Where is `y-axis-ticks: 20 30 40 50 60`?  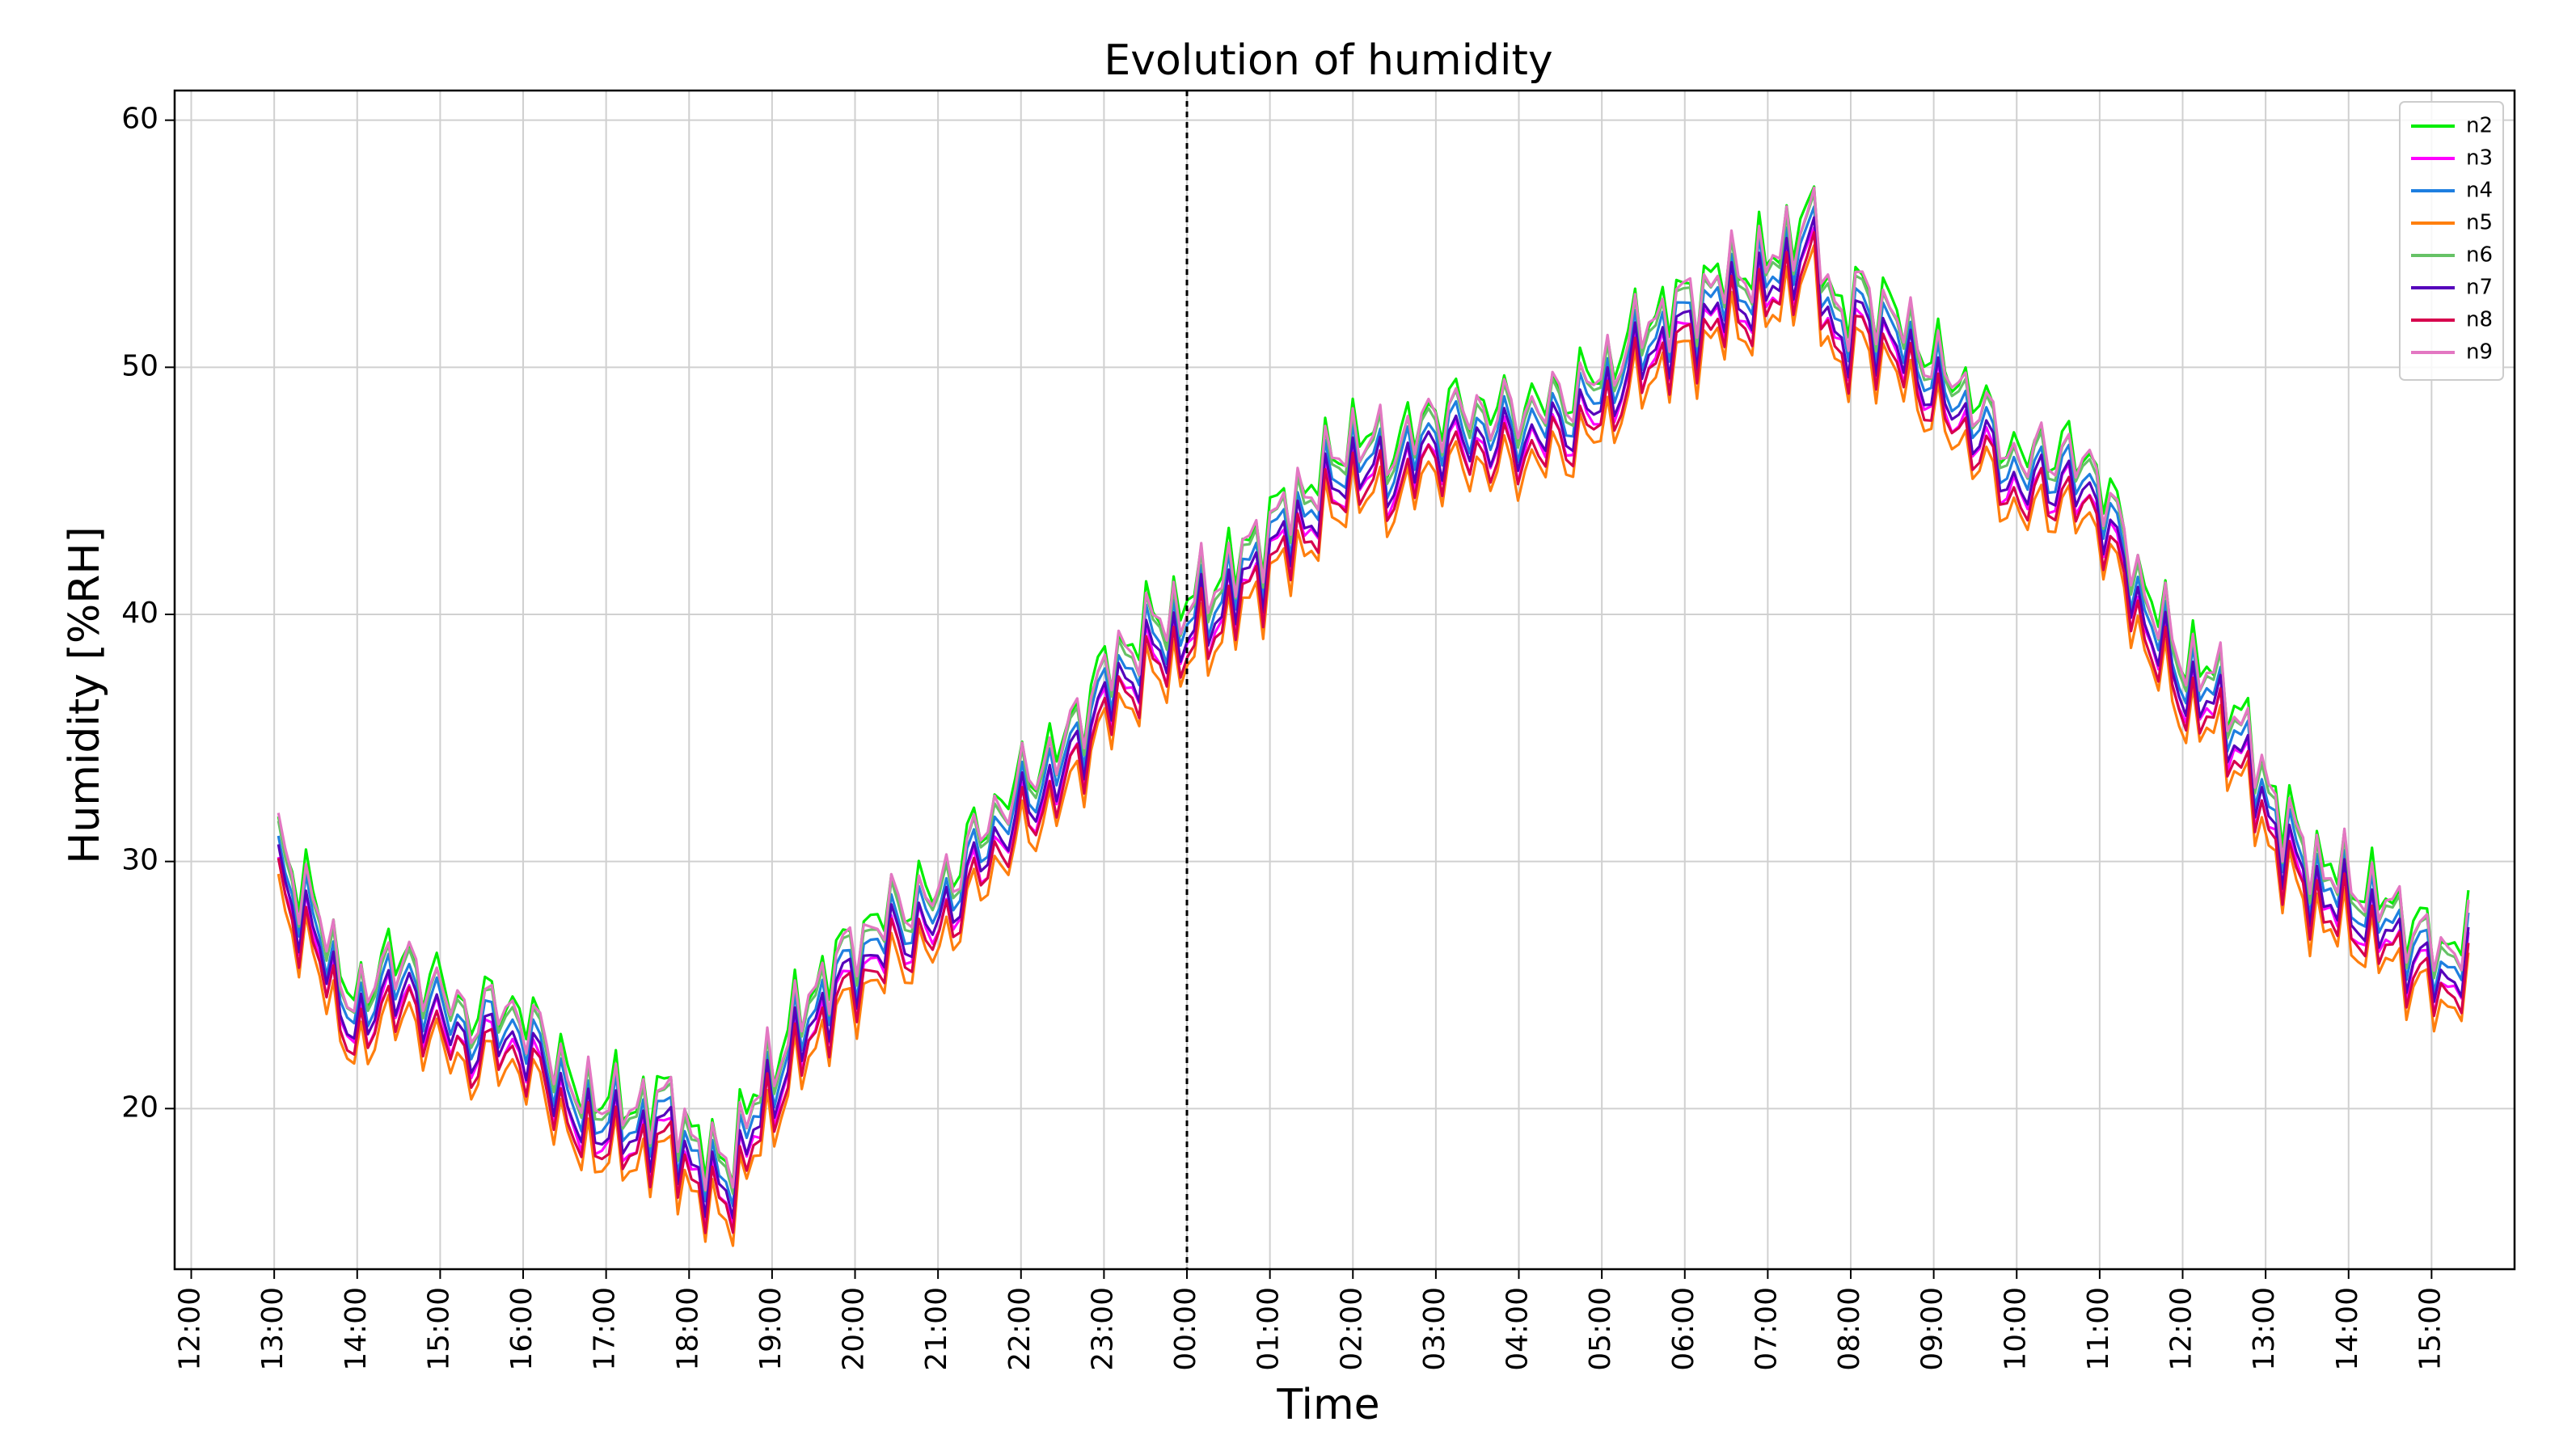 y-axis-ticks: 20 30 40 50 60 is located at coordinates (148, 613).